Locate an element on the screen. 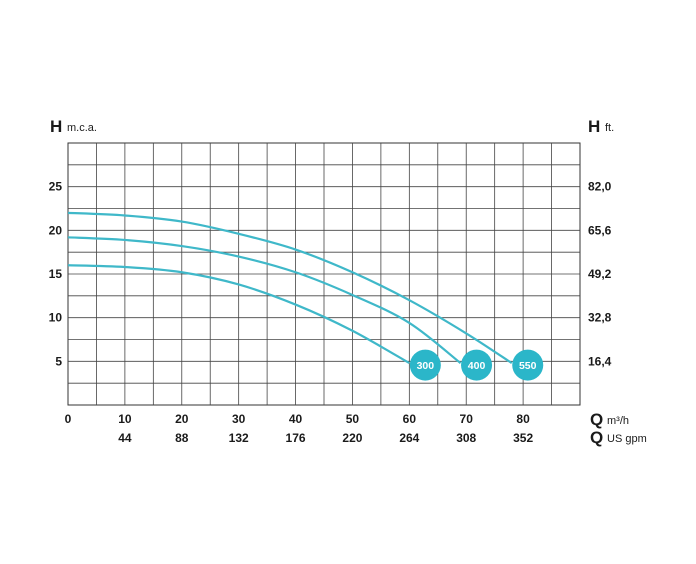  series-badge-label-550: 550 is located at coordinates (528, 366).